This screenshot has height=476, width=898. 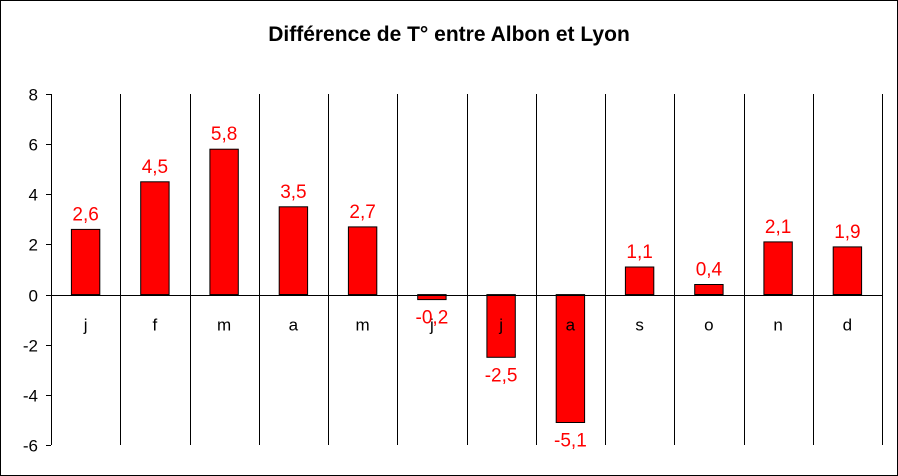 I want to click on y-tick-label: -6, so click(x=30, y=446).